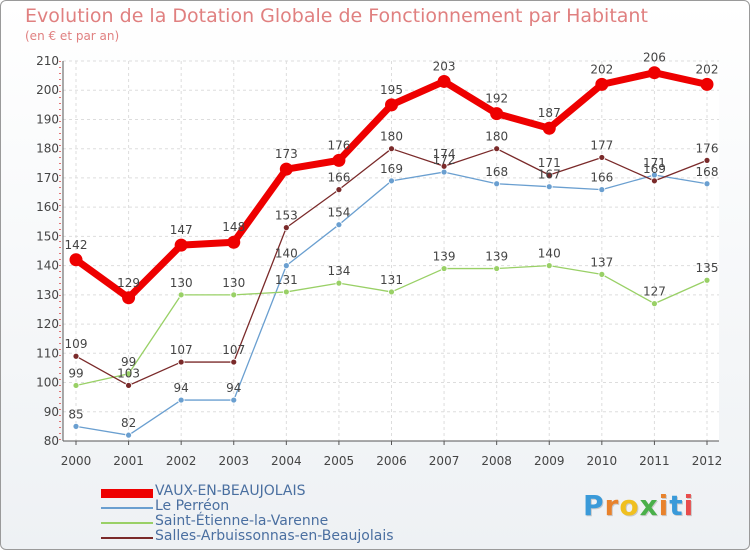  What do you see at coordinates (649, 505) in the screenshot?
I see `logo-letter: x` at bounding box center [649, 505].